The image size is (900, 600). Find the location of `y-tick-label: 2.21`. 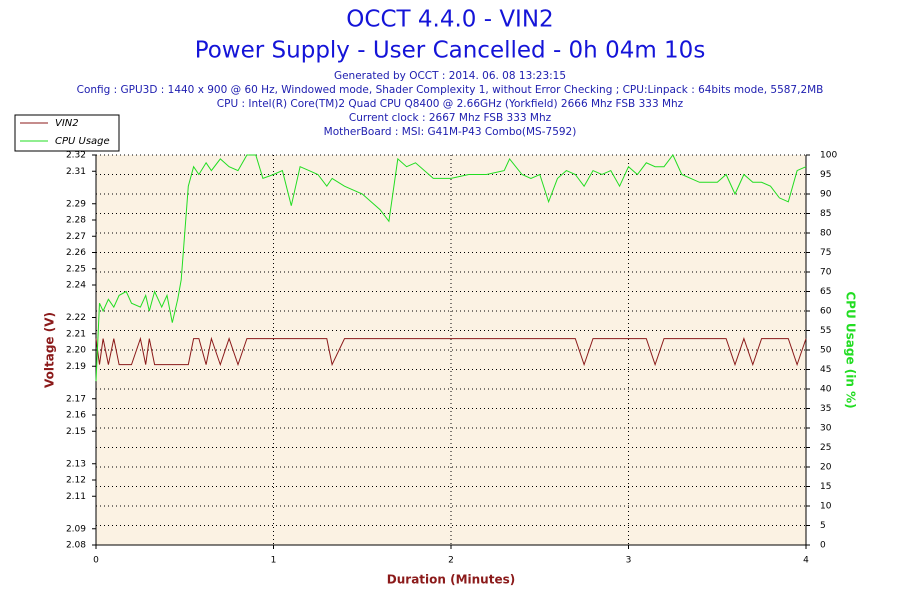

y-tick-label: 2.21 is located at coordinates (76, 334).